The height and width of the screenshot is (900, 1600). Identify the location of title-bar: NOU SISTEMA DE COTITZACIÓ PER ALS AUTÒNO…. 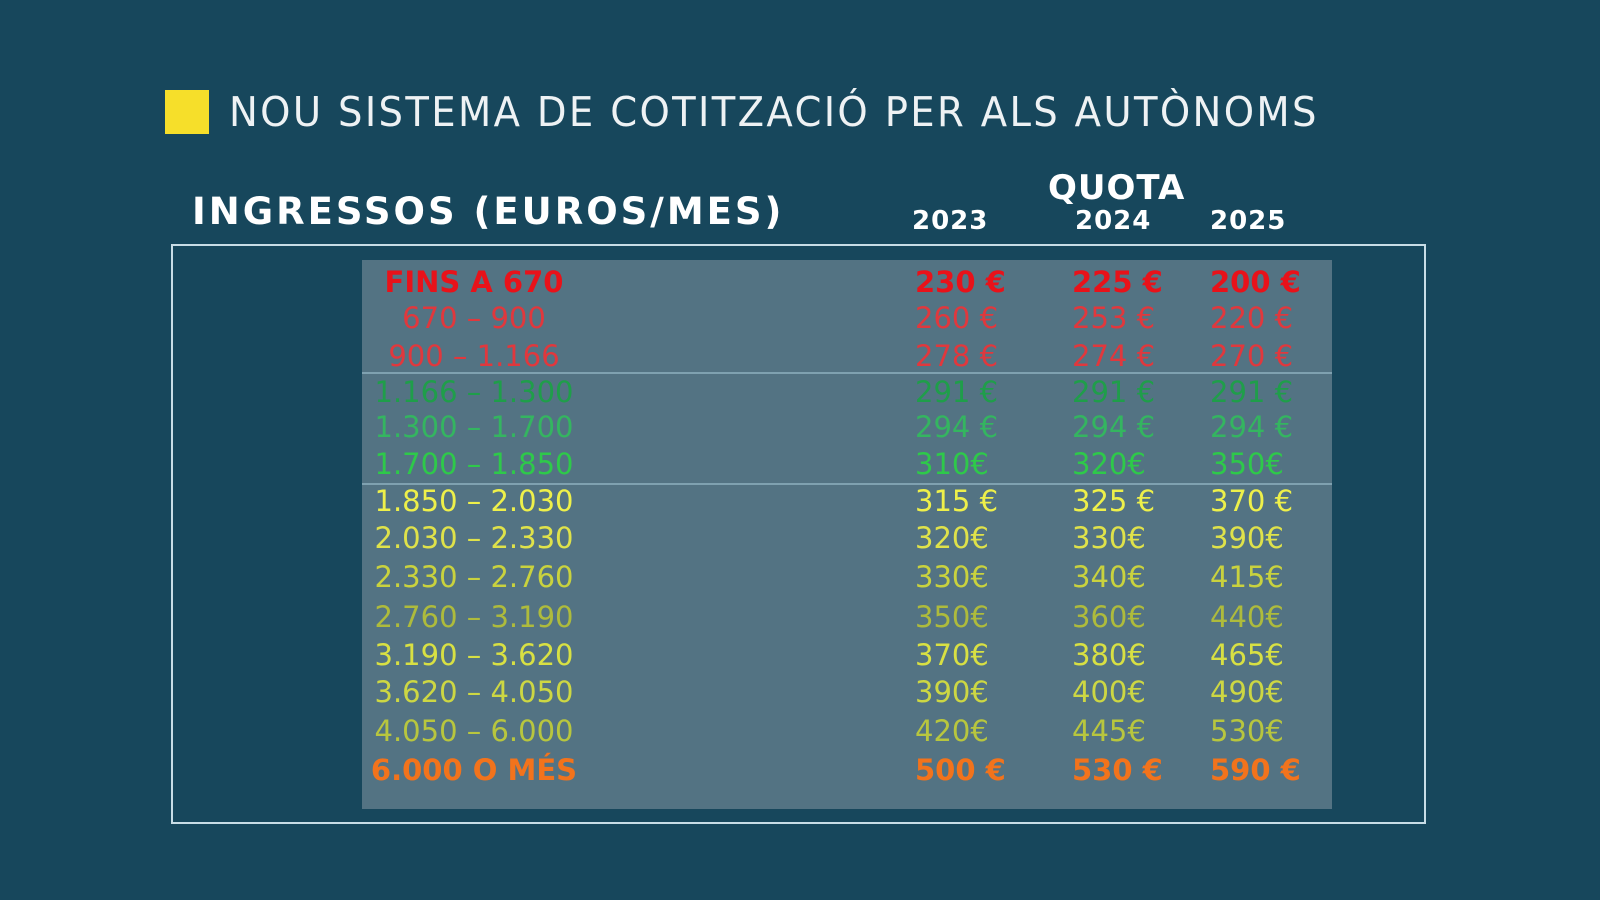
(776, 112).